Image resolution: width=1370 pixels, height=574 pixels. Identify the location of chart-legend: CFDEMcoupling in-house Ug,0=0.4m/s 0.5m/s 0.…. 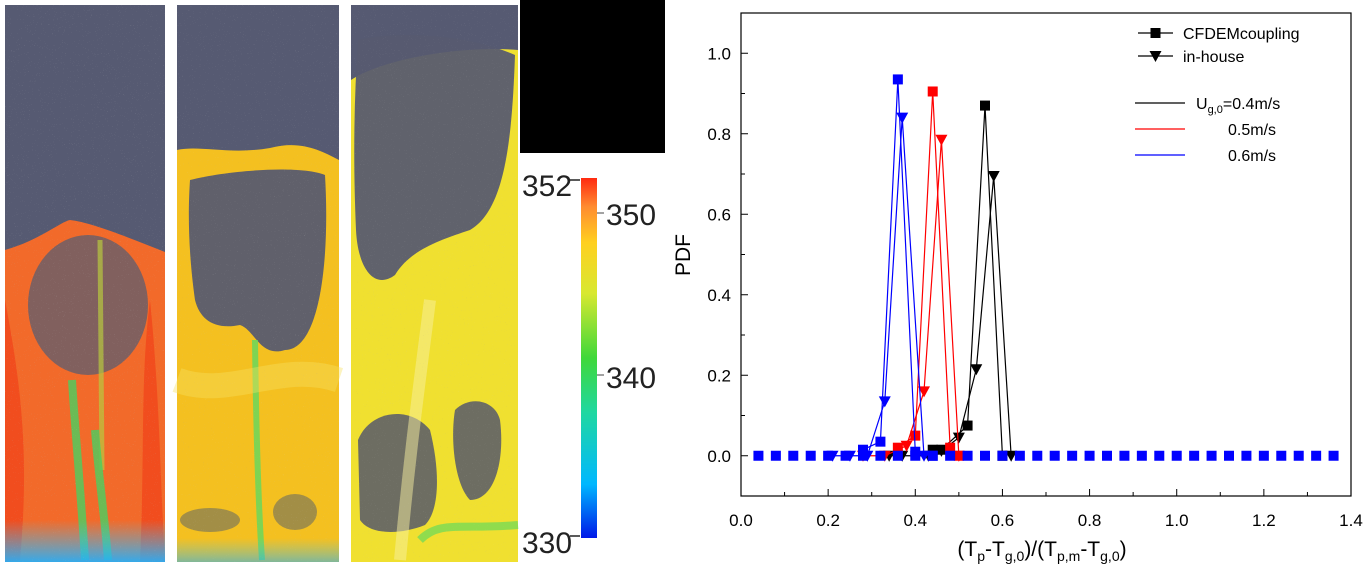
(1217, 95).